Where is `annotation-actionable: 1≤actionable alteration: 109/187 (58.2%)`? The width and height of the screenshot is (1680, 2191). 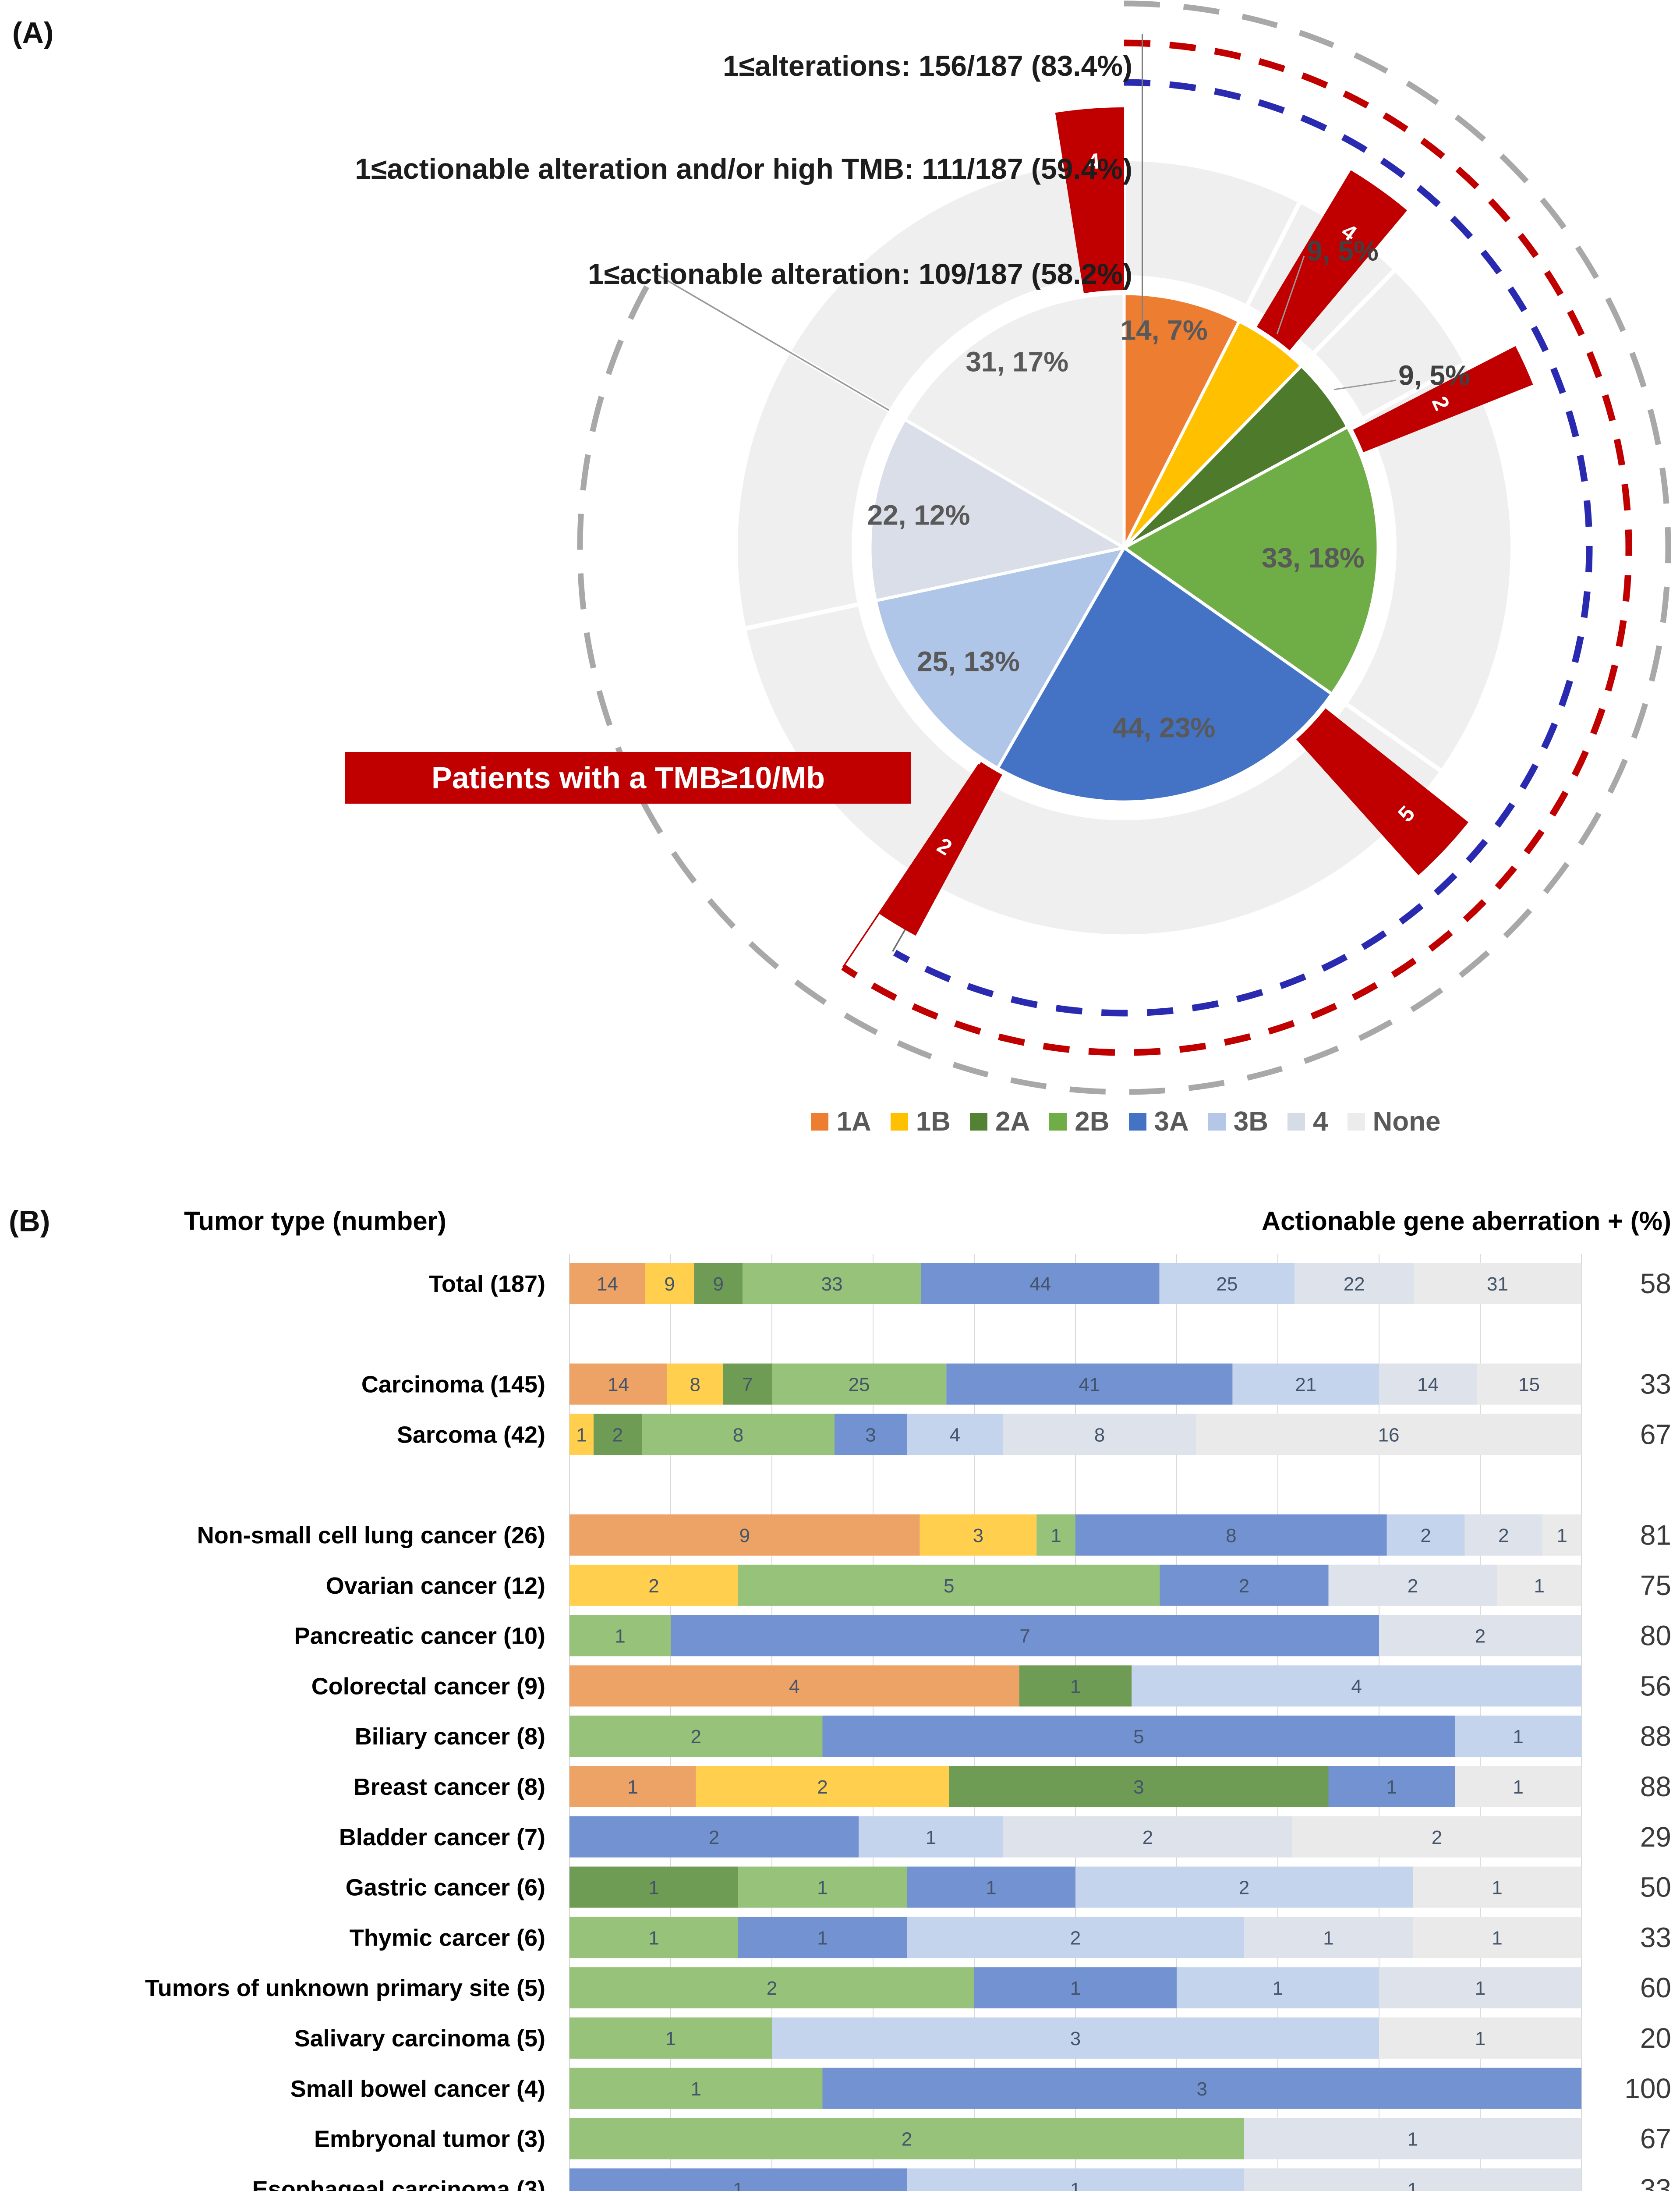
annotation-actionable: 1≤actionable alteration: 109/187 (58.2%) is located at coordinates (859, 274).